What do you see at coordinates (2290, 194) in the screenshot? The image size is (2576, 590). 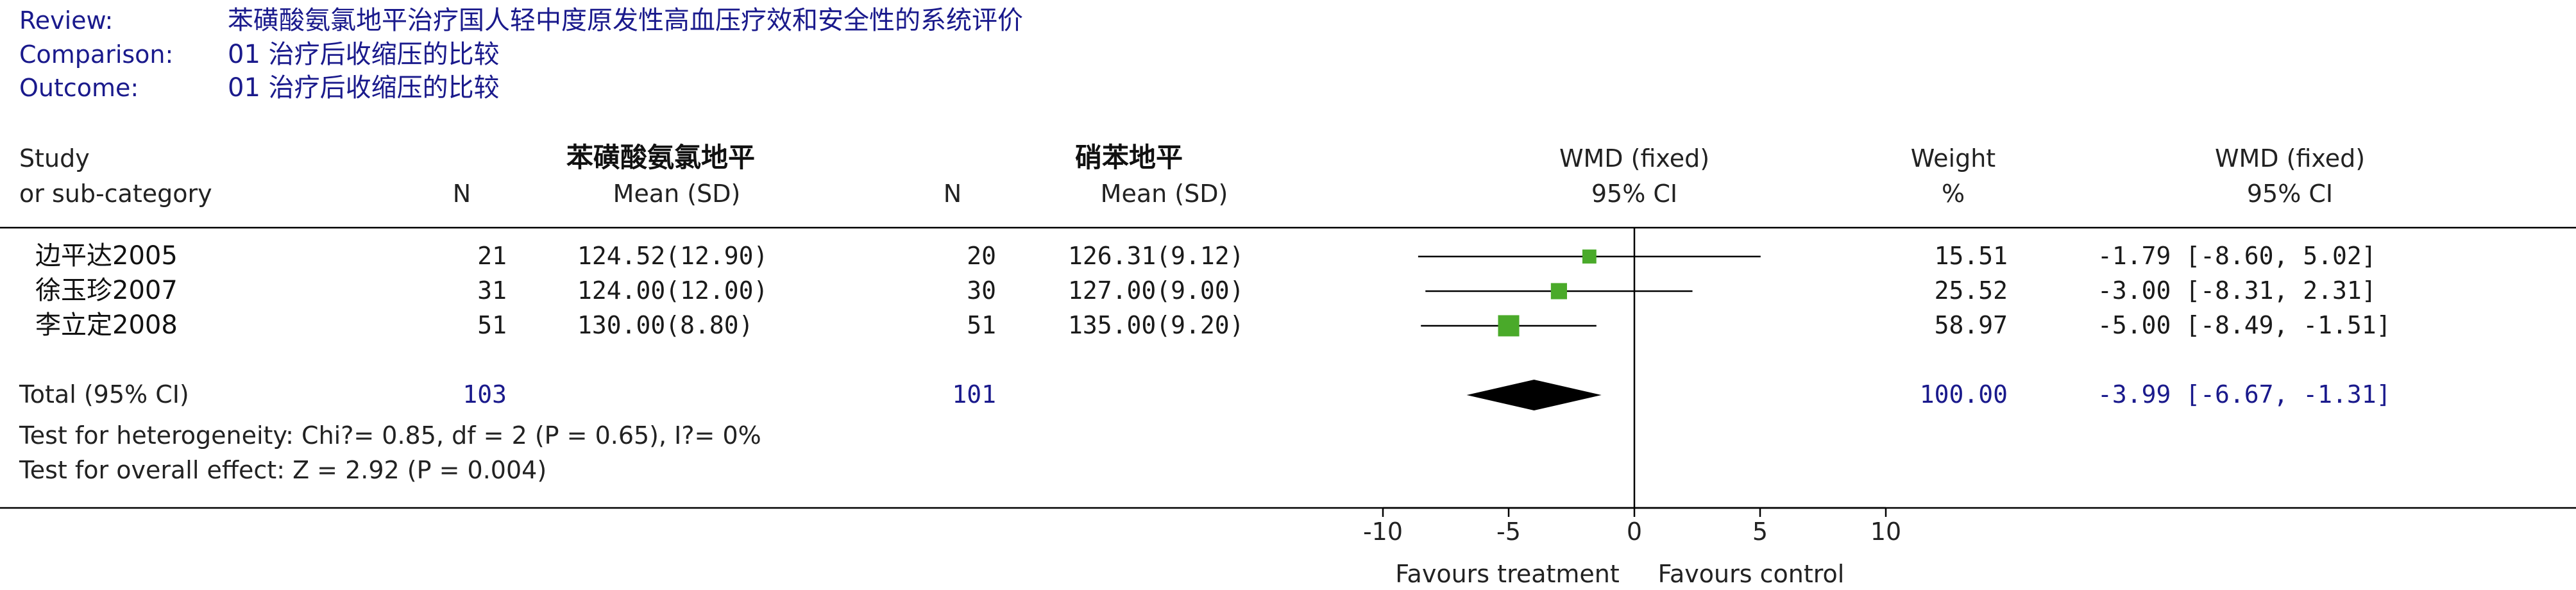 I see `col-wmd-text-ci: 95% CI` at bounding box center [2290, 194].